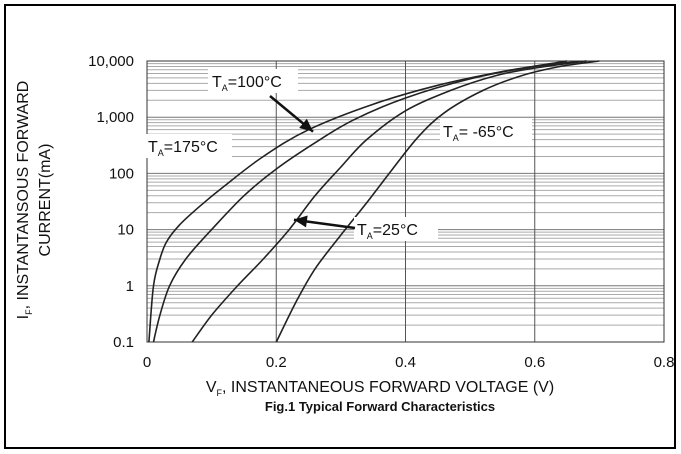 This screenshot has width=681, height=454. Describe the element at coordinates (664, 362) in the screenshot. I see `x-tick-label: 0.8` at that location.